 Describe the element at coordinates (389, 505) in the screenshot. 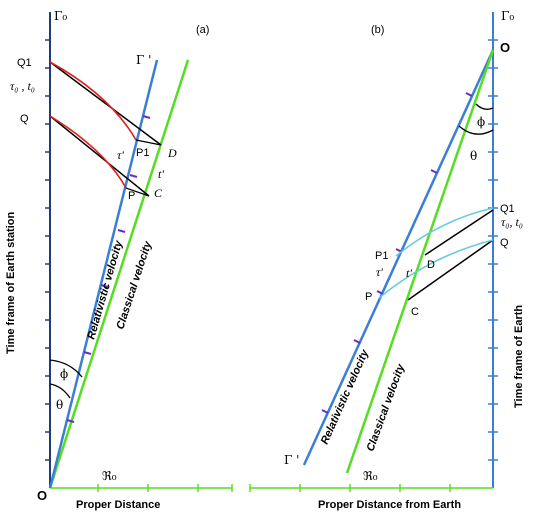

I see `panel-b-x-axis-title: Proper Distance from Earth` at that location.